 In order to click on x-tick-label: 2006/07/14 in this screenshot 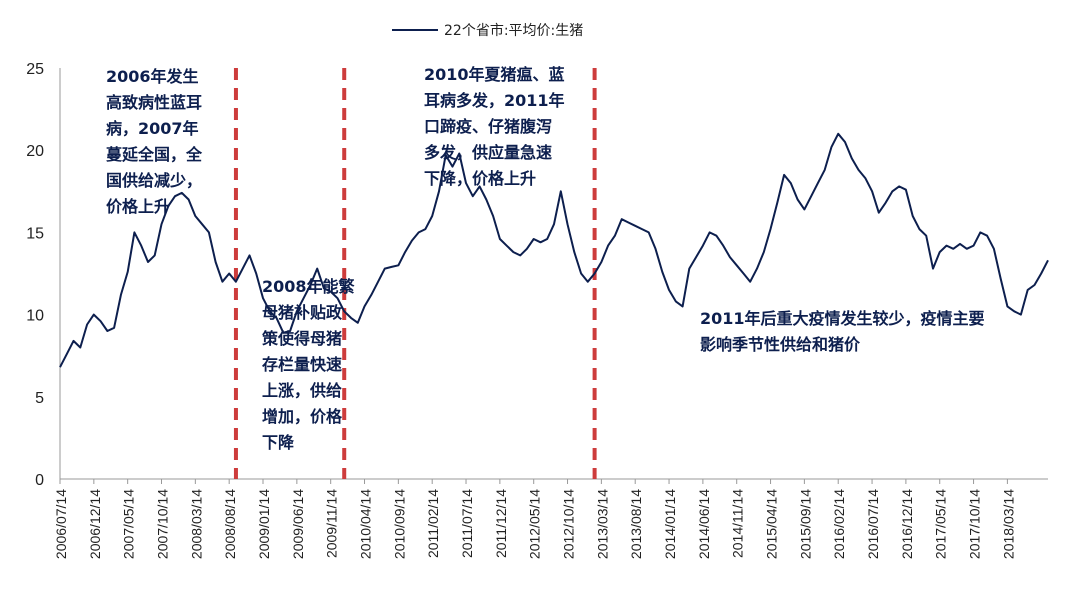, I will do `click(61, 524)`.